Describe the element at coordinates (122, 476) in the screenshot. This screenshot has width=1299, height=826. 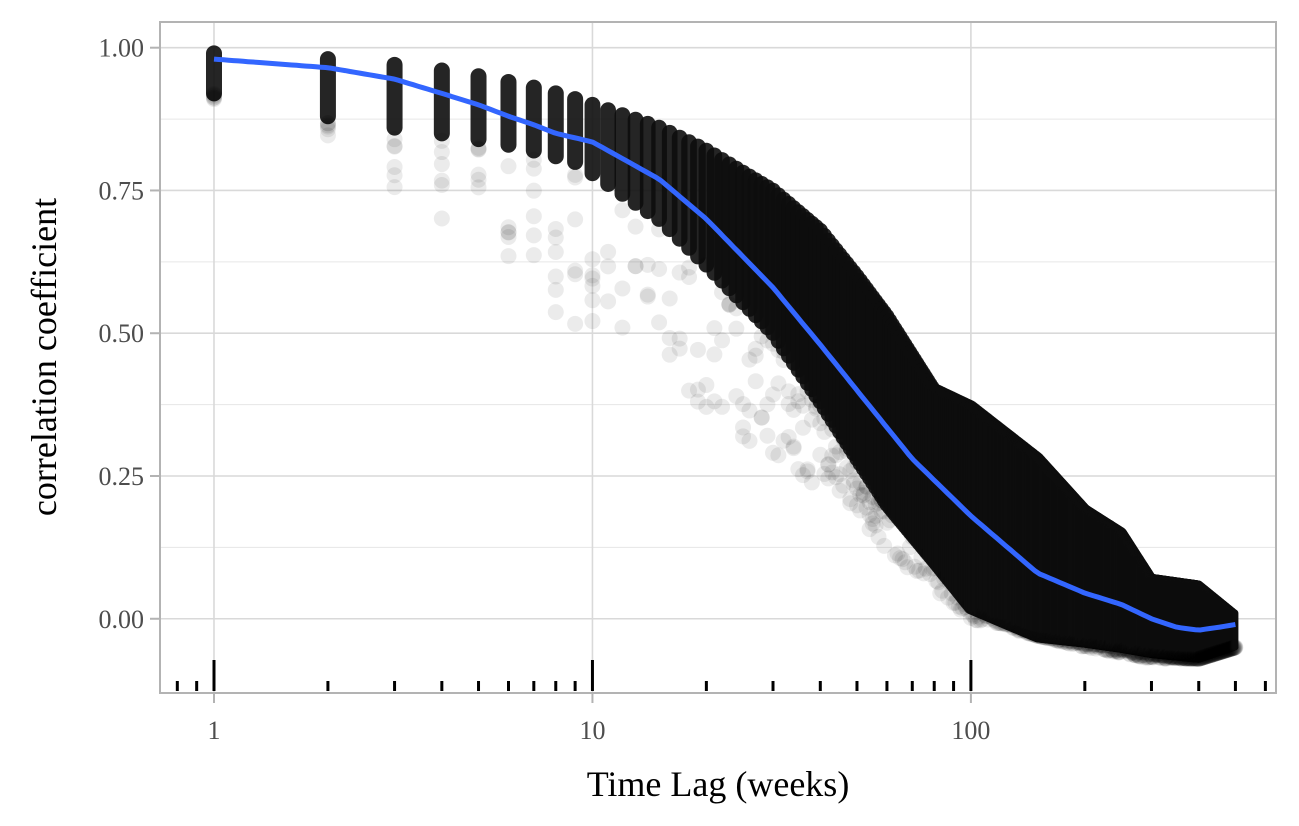
I see `y-tick-label: 0.25` at that location.